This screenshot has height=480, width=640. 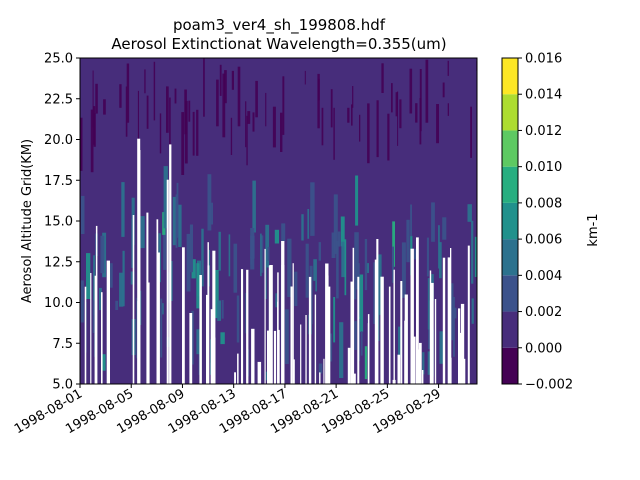 I want to click on y-tick-label: 5.0, so click(x=62, y=385).